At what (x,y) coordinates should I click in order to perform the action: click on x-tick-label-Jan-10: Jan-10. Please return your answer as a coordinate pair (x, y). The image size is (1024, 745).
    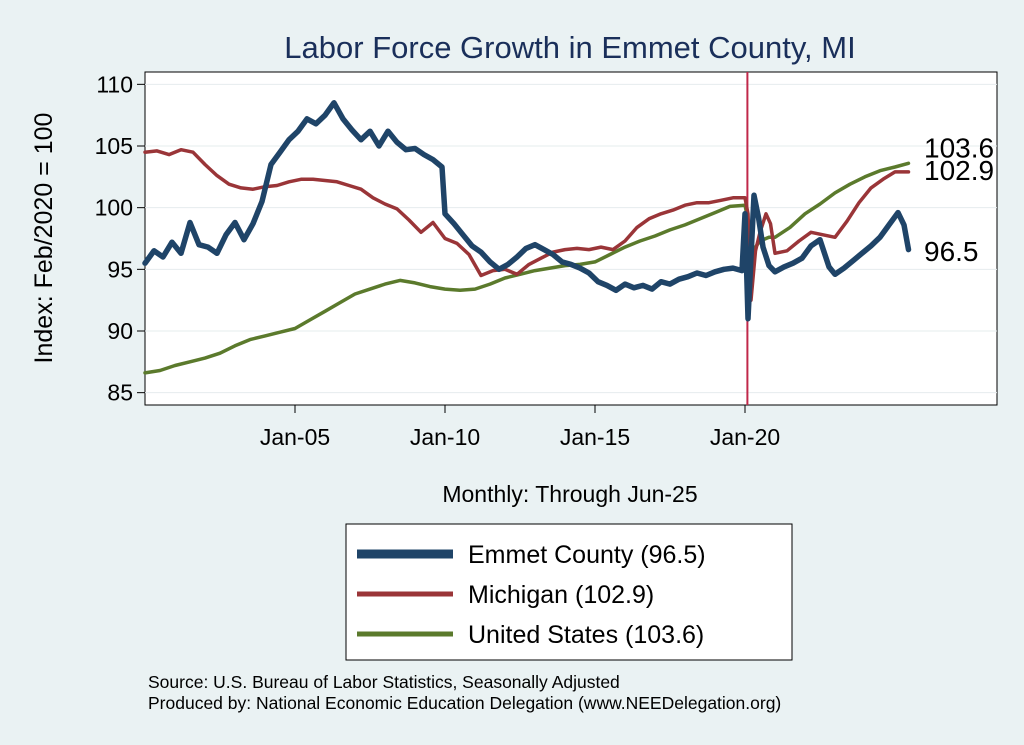
    Looking at the image, I should click on (445, 437).